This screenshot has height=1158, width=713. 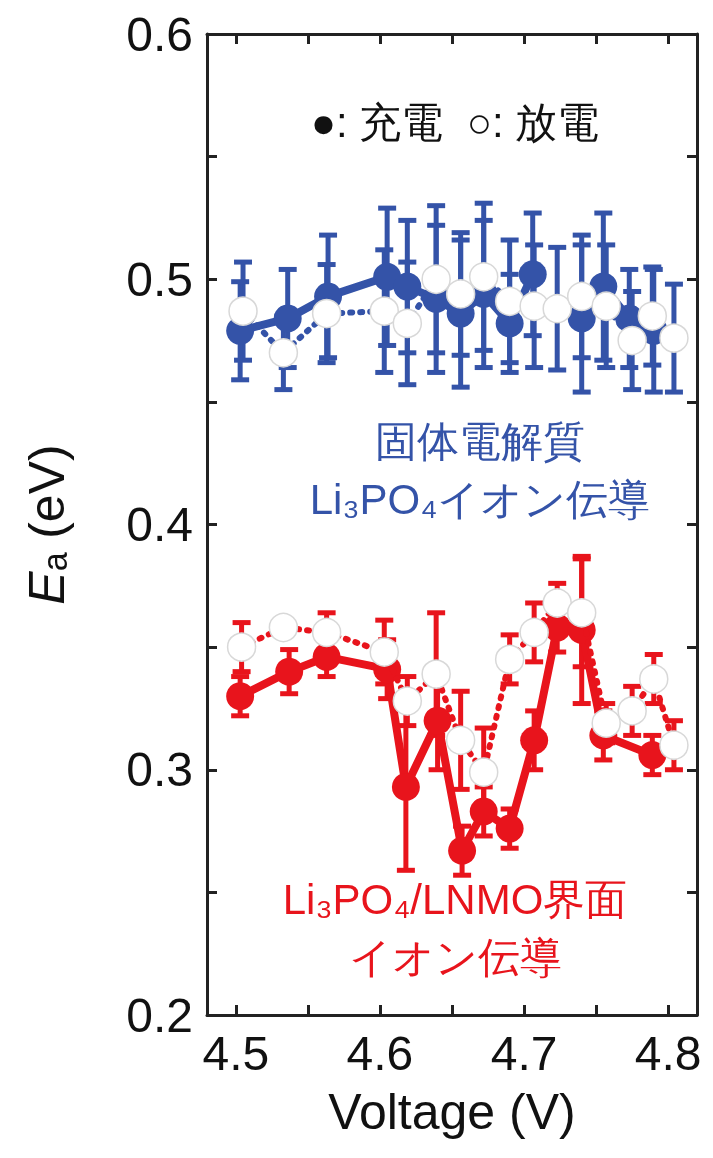 What do you see at coordinates (47, 524) in the screenshot?
I see `y-axis-title: Eₐ (eV)` at bounding box center [47, 524].